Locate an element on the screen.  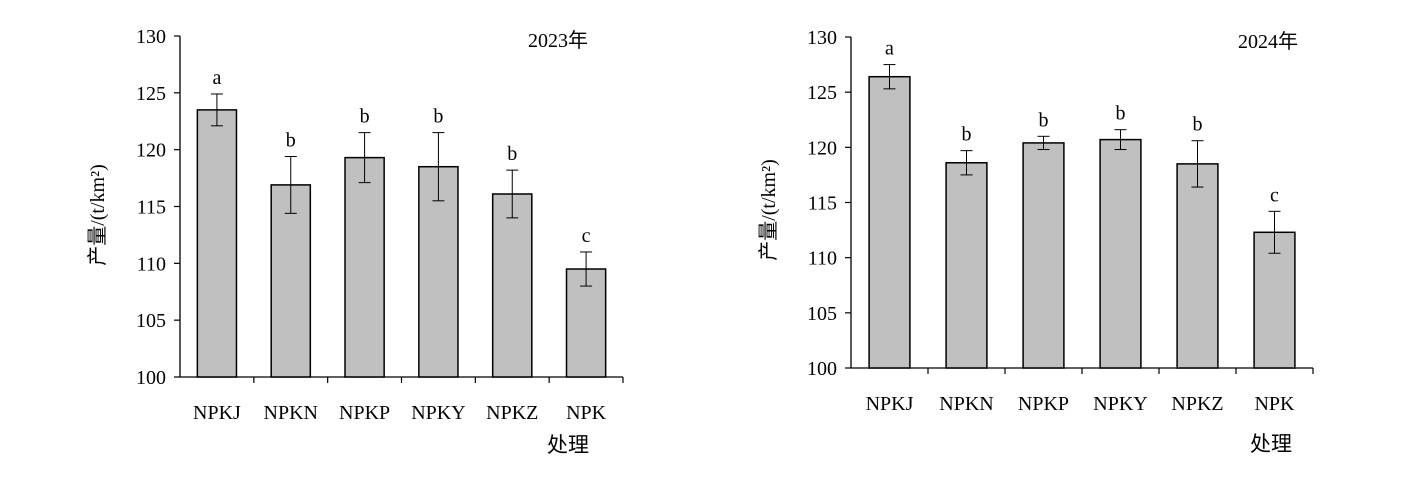
year-label: 2023年 is located at coordinates (558, 40).